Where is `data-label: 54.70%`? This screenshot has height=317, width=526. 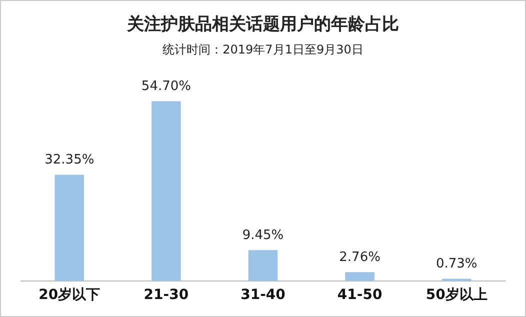 data-label: 54.70% is located at coordinates (166, 86).